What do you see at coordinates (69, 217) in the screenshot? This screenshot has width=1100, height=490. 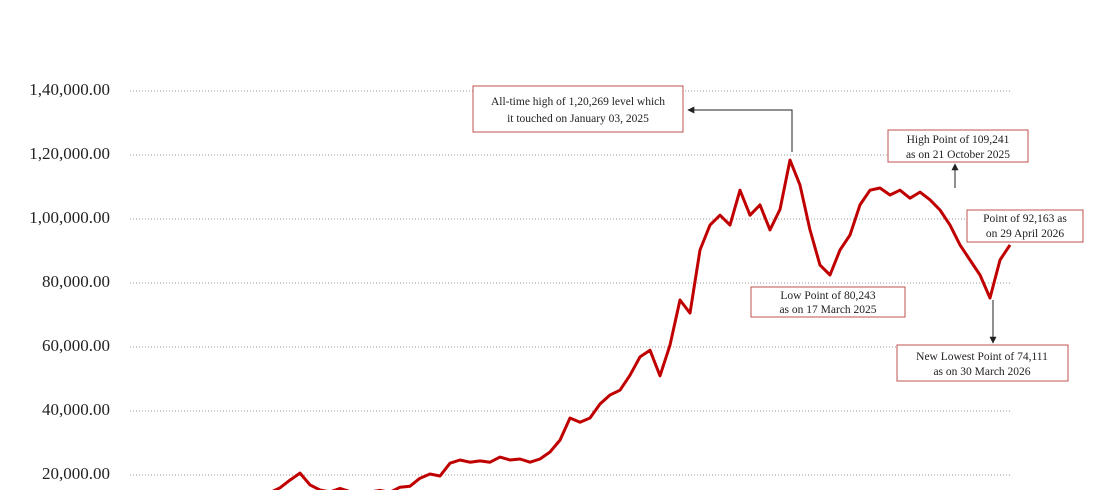 I see `y-tick-label: 1,00,000.00` at bounding box center [69, 217].